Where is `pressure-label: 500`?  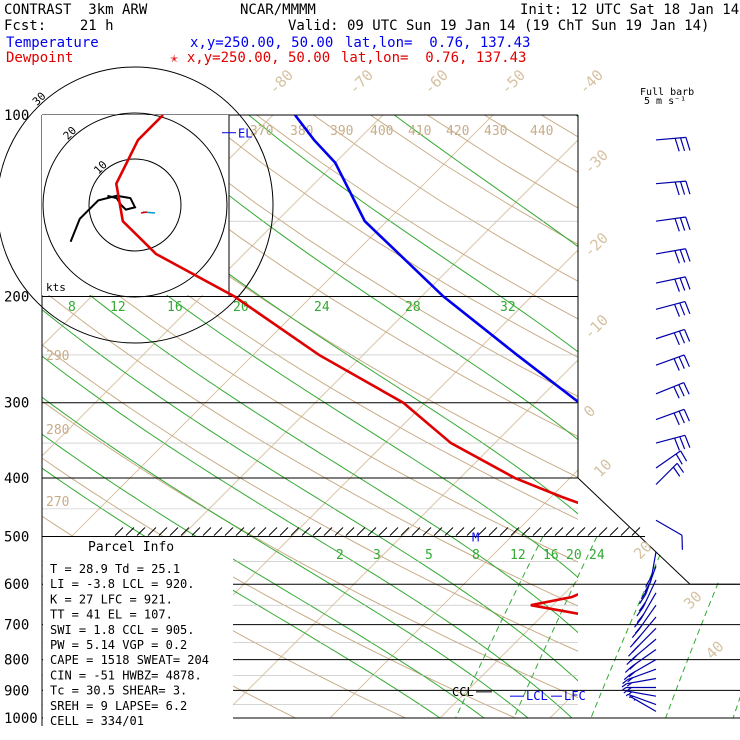
pressure-label: 500 is located at coordinates (16, 537).